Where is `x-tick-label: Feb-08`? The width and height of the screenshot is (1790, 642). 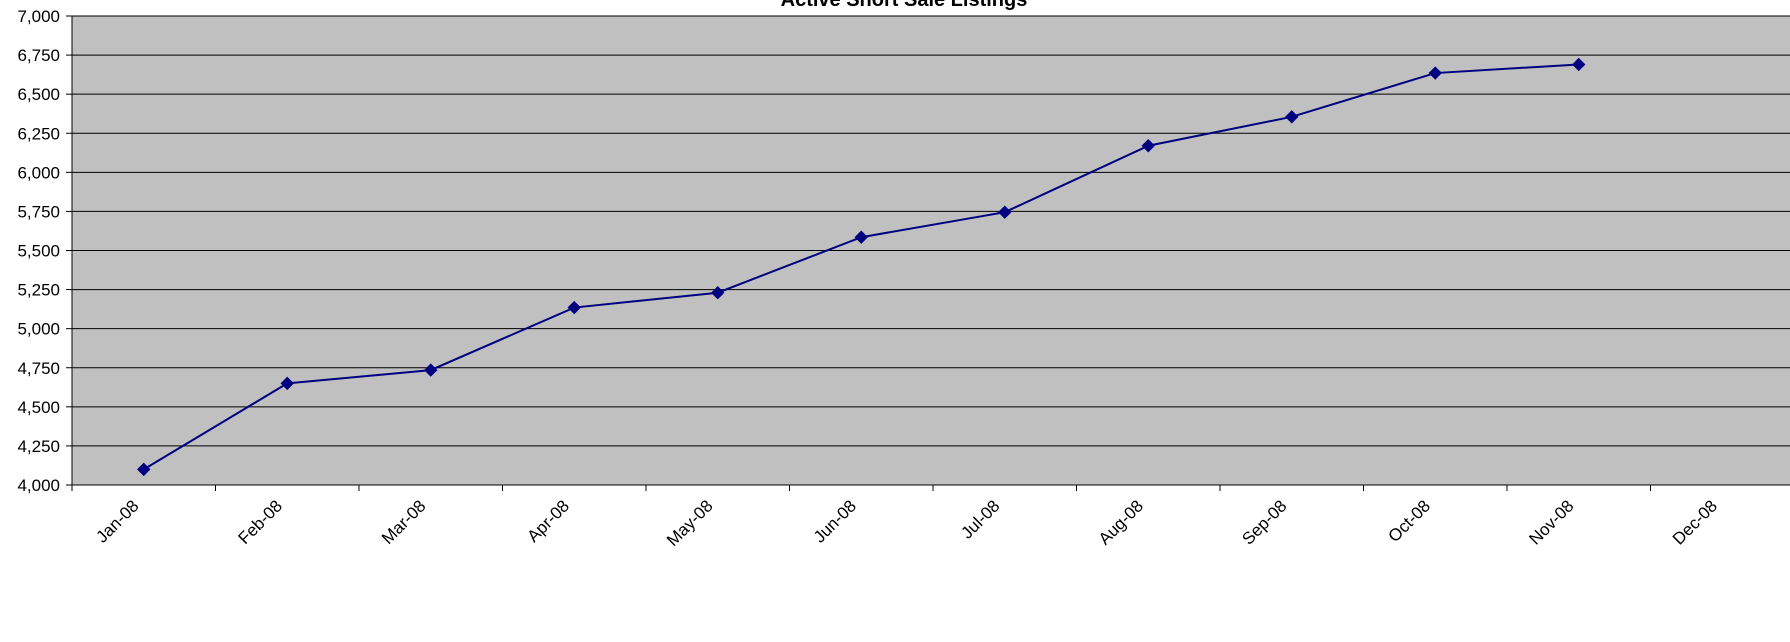 x-tick-label: Feb-08 is located at coordinates (261, 522).